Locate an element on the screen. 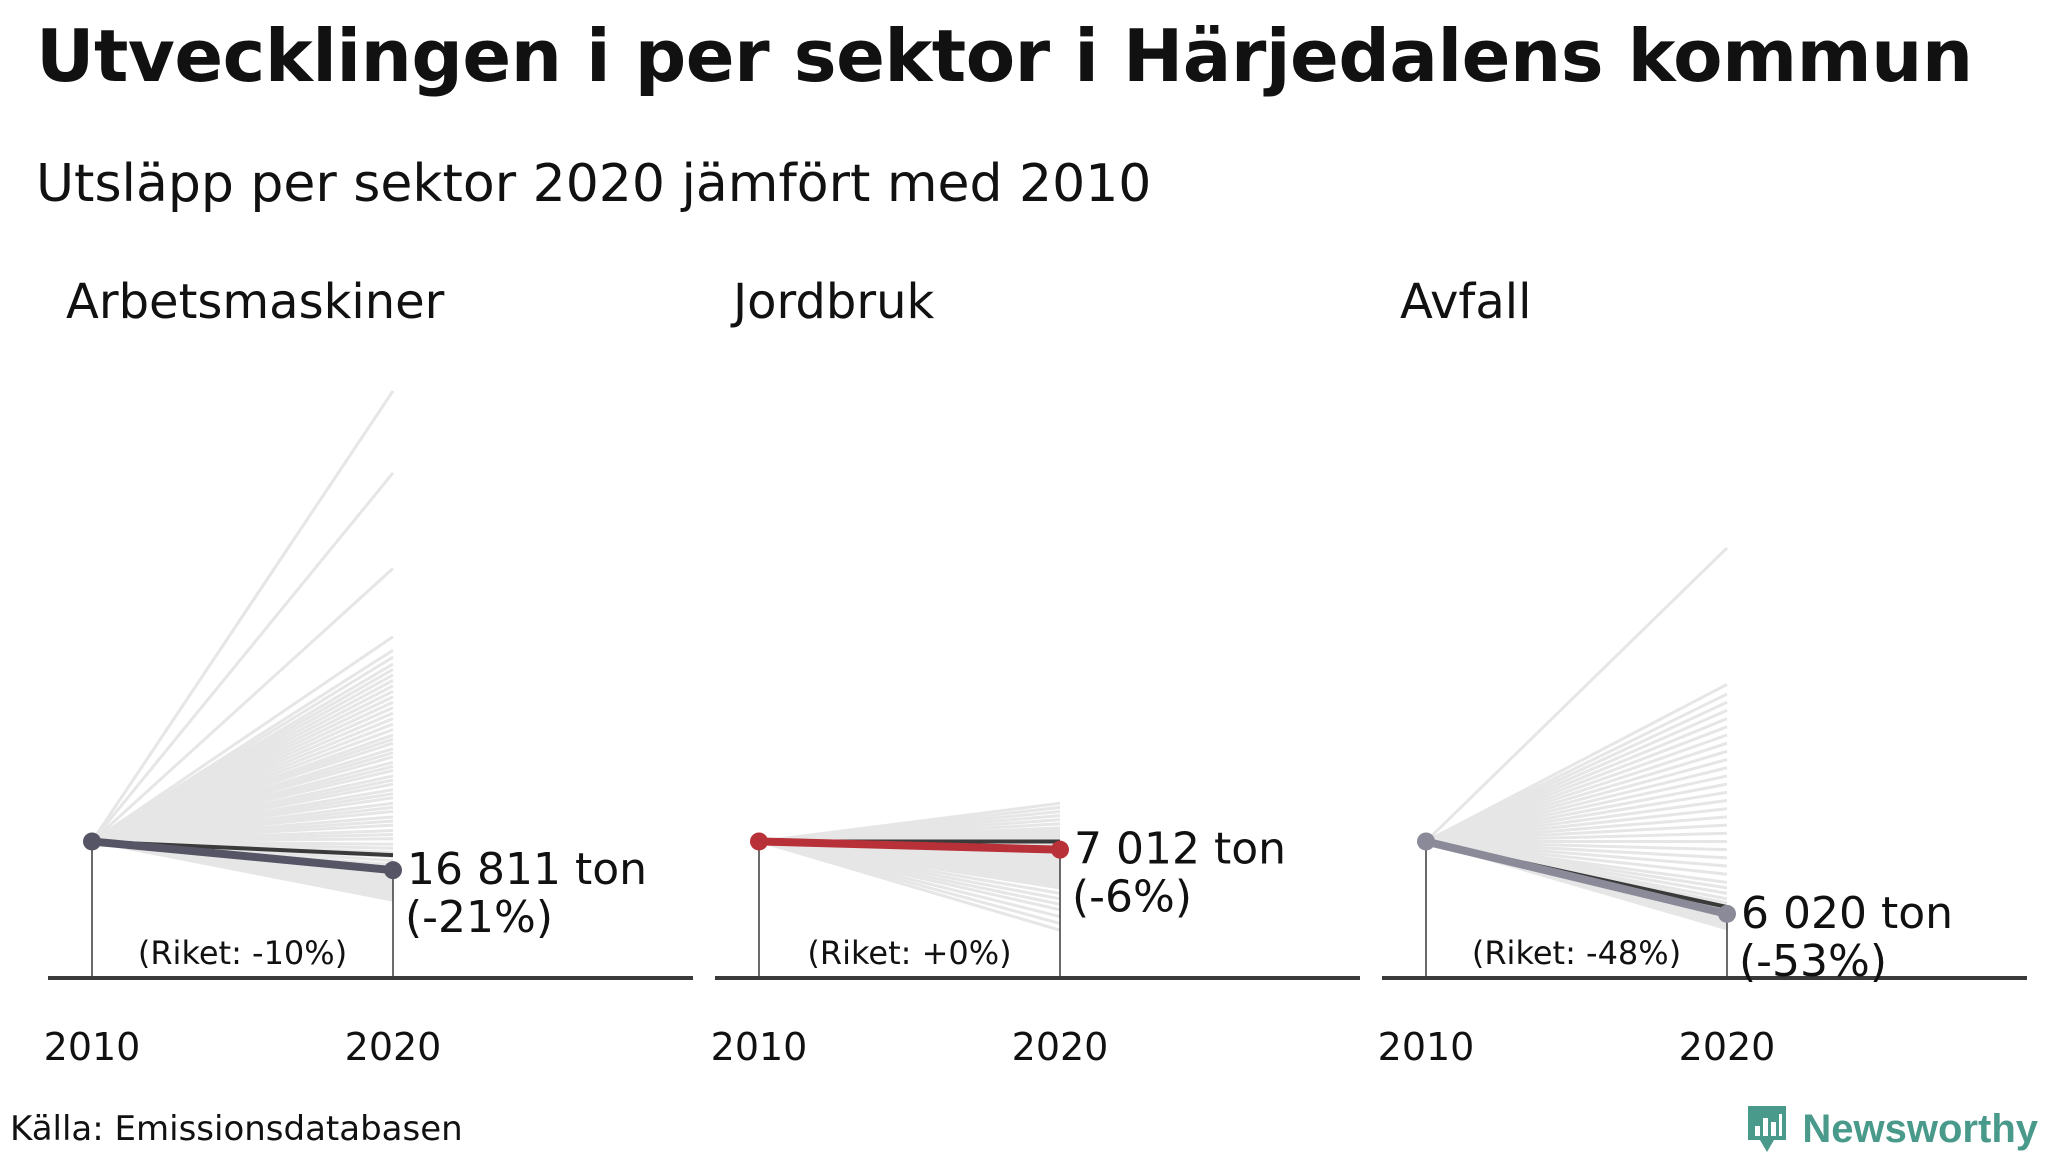 This screenshot has height=1156, width=2048. riket-change-label: (Riket: +0%) is located at coordinates (909, 953).